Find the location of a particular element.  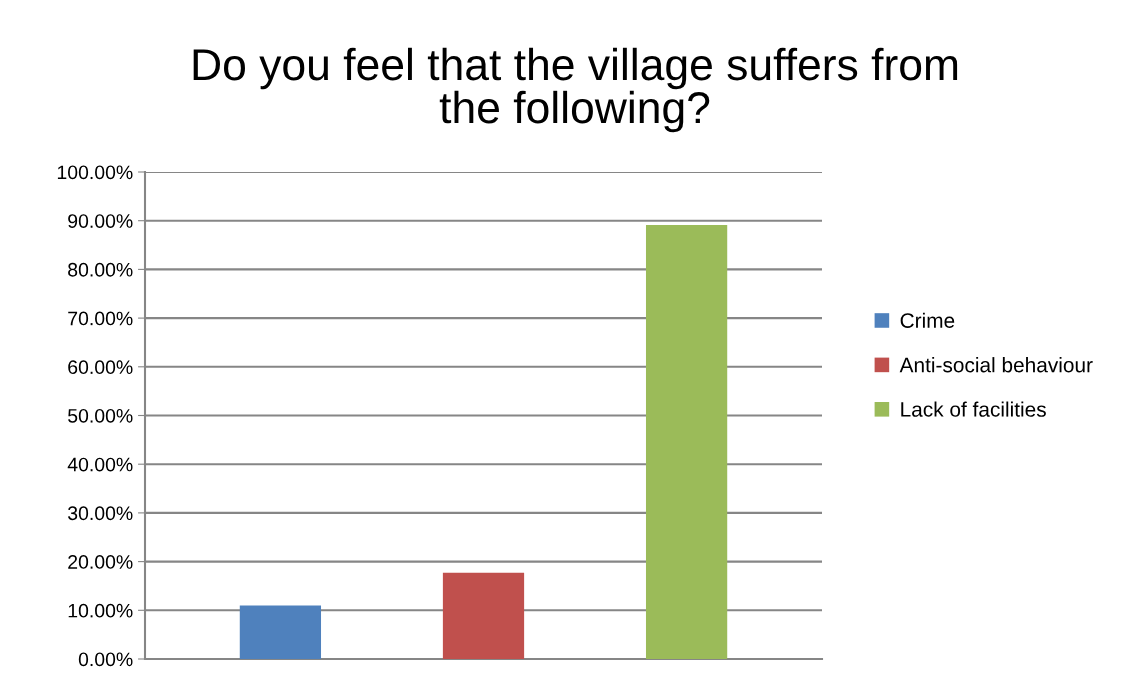

chart-title: Do you feel that the village suffers from the following? is located at coordinates (575, 90).